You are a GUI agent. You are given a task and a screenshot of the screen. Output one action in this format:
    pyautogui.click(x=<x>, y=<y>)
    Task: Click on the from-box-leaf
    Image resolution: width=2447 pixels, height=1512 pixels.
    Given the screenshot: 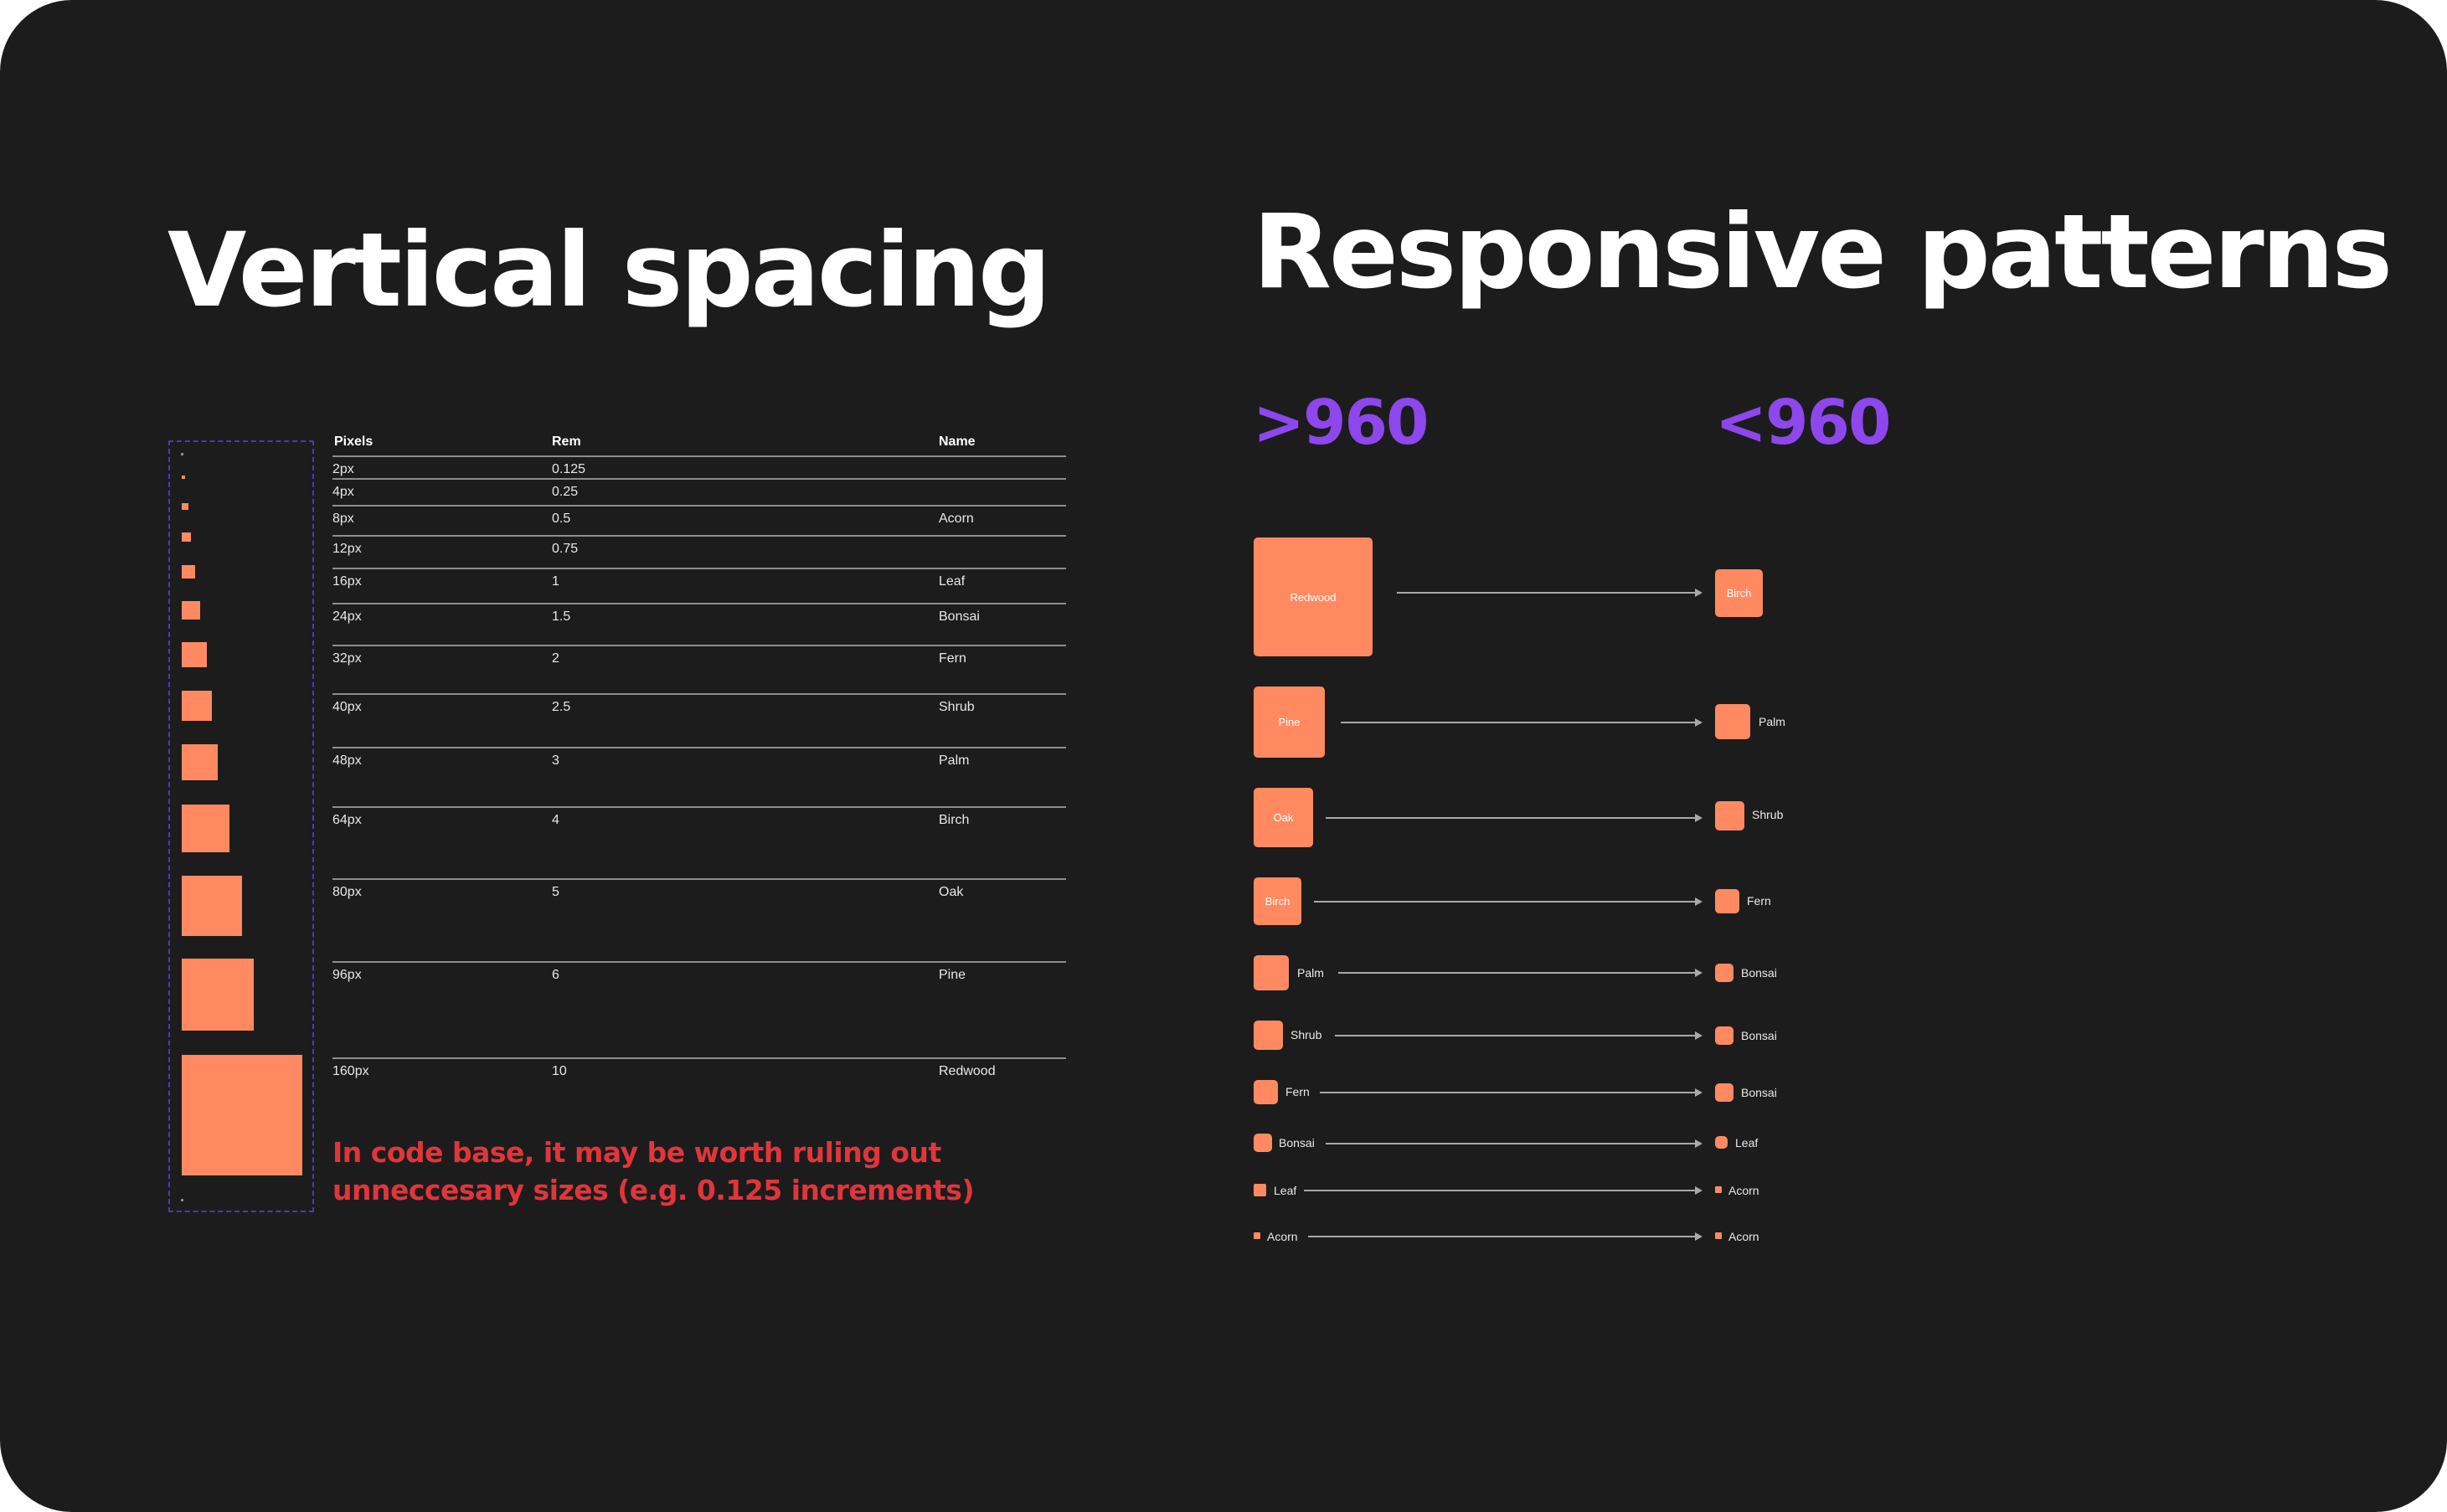 What is the action you would take?
    pyautogui.click(x=1260, y=1190)
    